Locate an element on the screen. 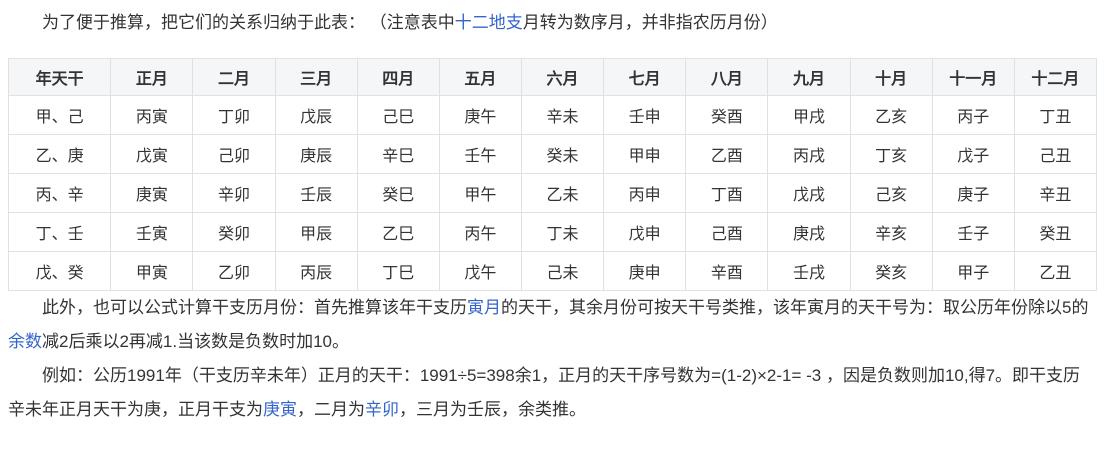 This screenshot has height=475, width=1105. month-table-head-row: 年天干 正月 二月 三月 四月 五月 六月 七月 八月 九月 十月 十一月 十二月 is located at coordinates (552, 77).